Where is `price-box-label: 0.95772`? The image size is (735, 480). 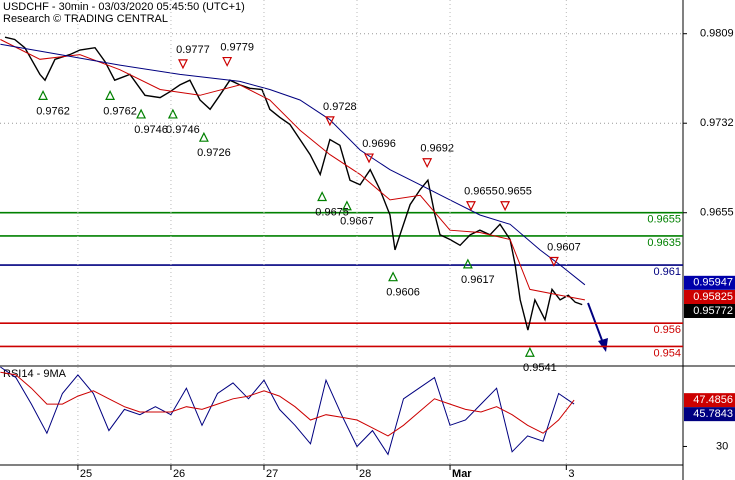 price-box-label: 0.95772 is located at coordinates (713, 311).